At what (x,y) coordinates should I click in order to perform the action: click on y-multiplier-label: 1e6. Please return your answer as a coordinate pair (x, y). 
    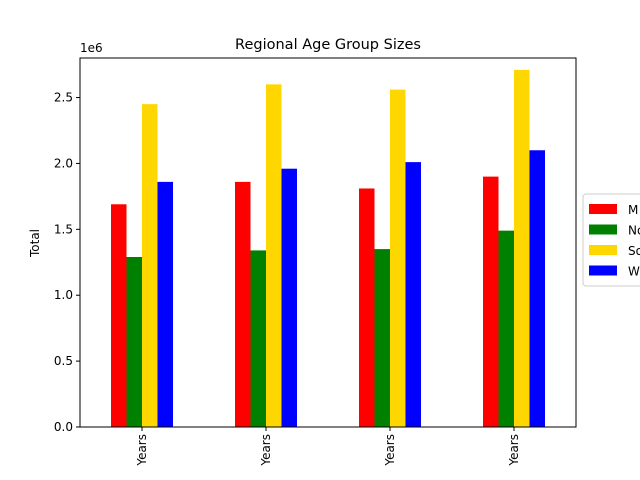
    Looking at the image, I should click on (91, 48).